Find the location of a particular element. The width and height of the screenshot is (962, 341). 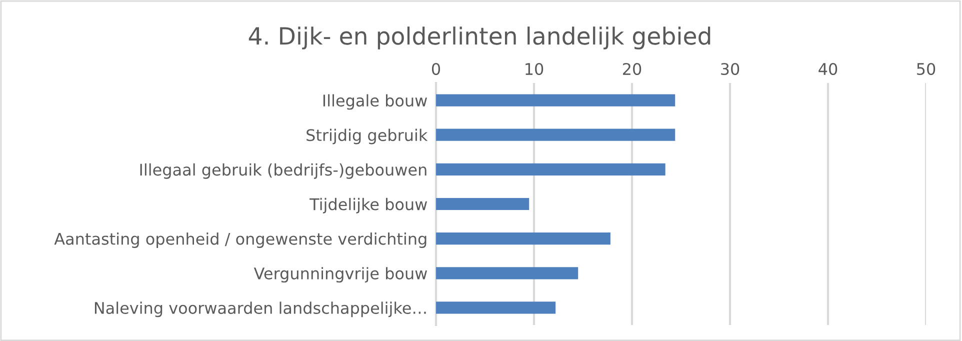

x-tick-label: 50 is located at coordinates (926, 69).